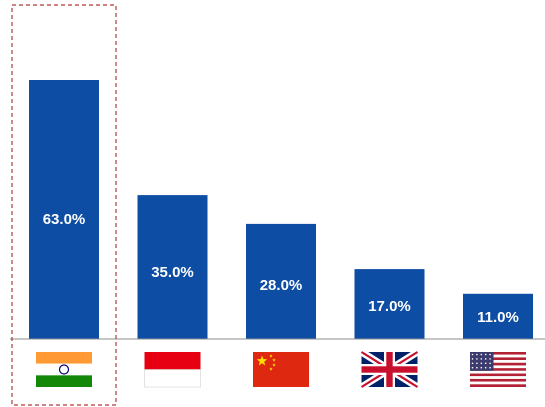  What do you see at coordinates (64, 369) in the screenshot?
I see `flag-india-icon` at bounding box center [64, 369].